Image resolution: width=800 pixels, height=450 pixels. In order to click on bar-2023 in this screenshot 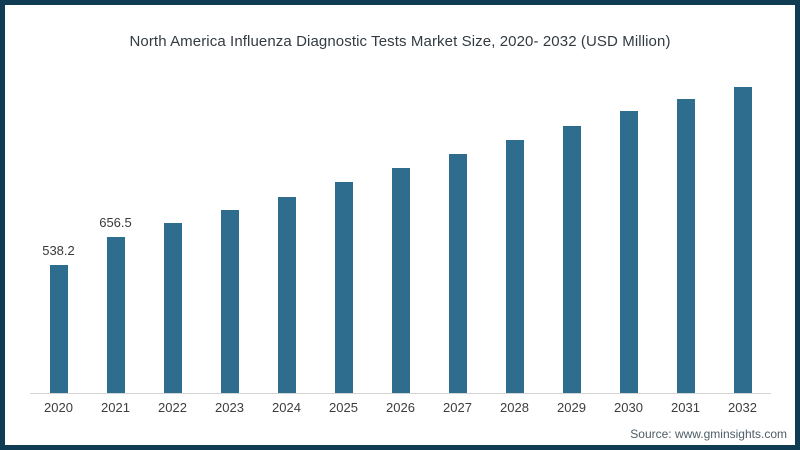, I will do `click(229, 301)`.